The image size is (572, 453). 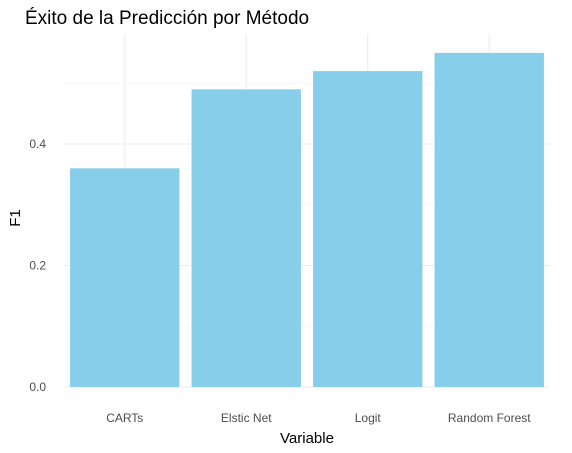 I want to click on x-axis-ticks: CARTs Elstic Net Logit Random Forest, so click(x=318, y=418).